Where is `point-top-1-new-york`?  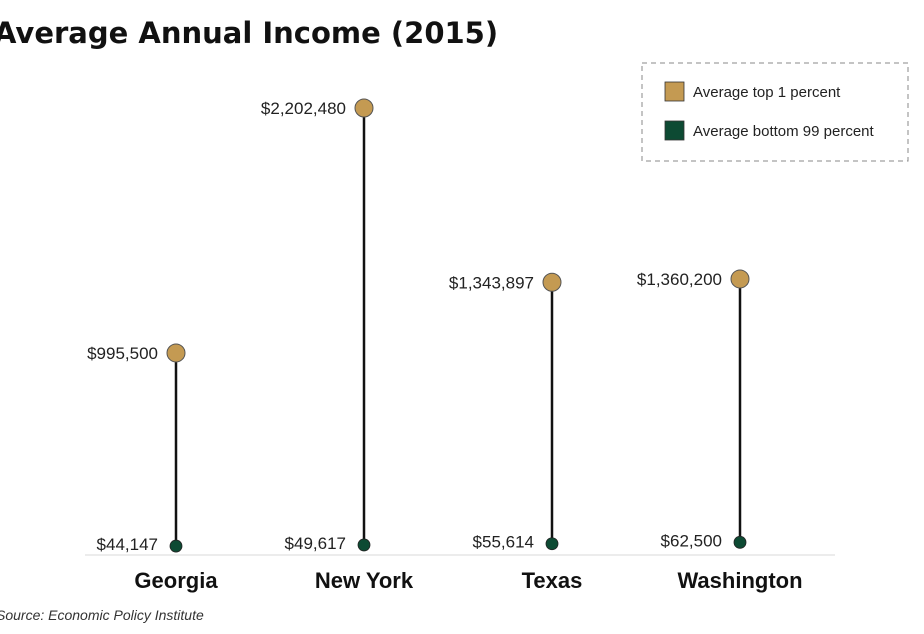 point-top-1-new-york is located at coordinates (364, 108).